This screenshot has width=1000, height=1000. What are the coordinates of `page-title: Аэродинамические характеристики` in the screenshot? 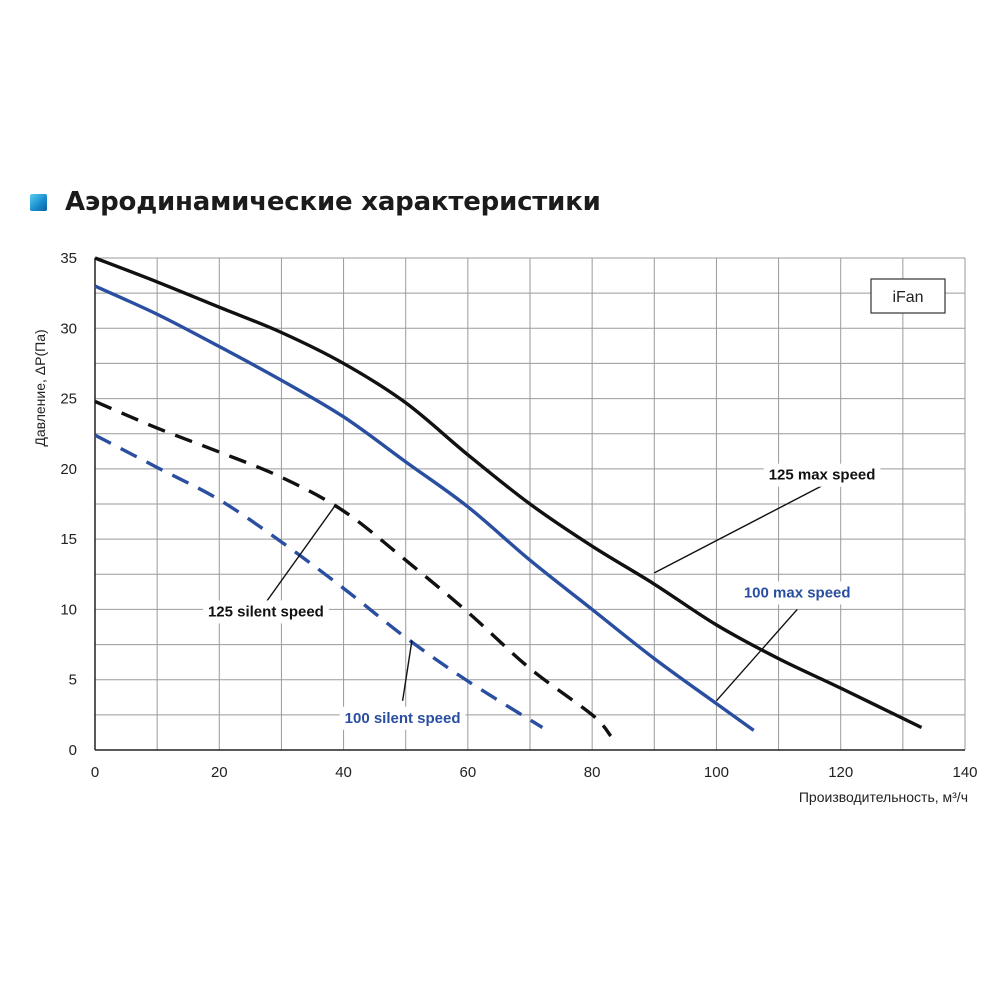 It's located at (333, 202).